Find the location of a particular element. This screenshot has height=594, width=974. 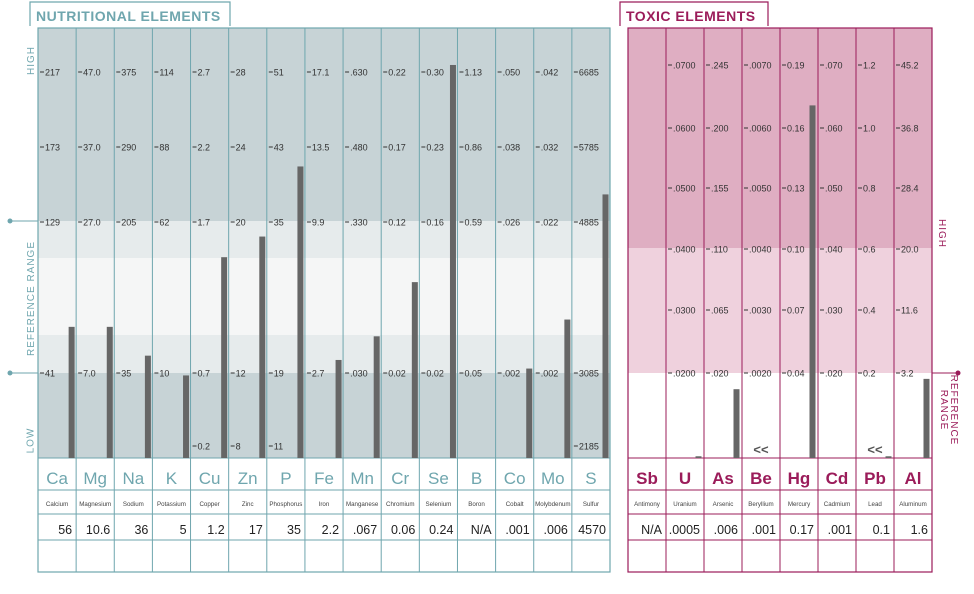

element-name: Mercury is located at coordinates (799, 504).